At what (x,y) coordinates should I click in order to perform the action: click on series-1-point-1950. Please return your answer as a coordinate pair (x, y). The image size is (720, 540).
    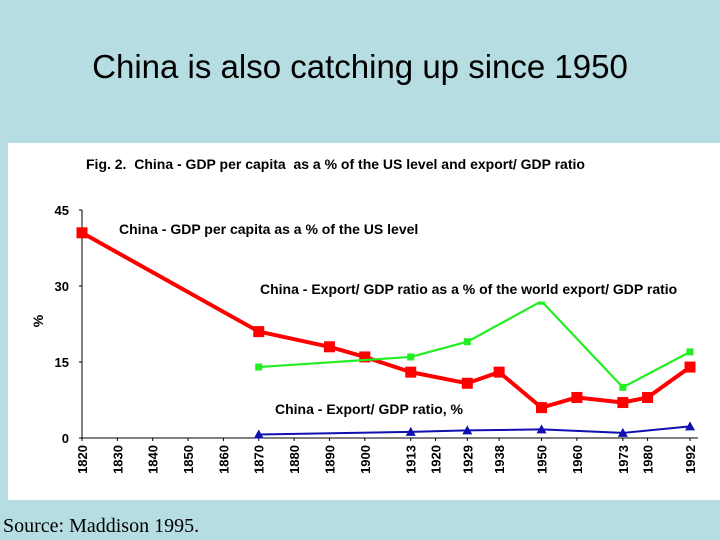
    Looking at the image, I should click on (542, 408).